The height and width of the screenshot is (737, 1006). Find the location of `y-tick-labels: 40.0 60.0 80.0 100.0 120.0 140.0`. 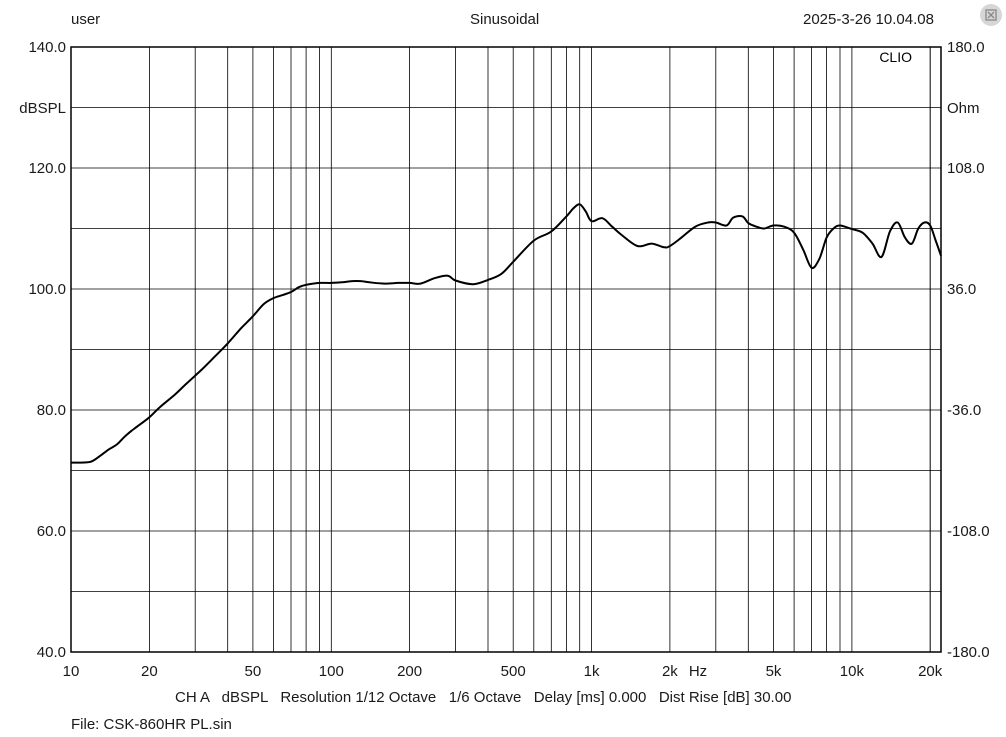

y-tick-labels: 40.0 60.0 80.0 100.0 120.0 140.0 is located at coordinates (47, 350).